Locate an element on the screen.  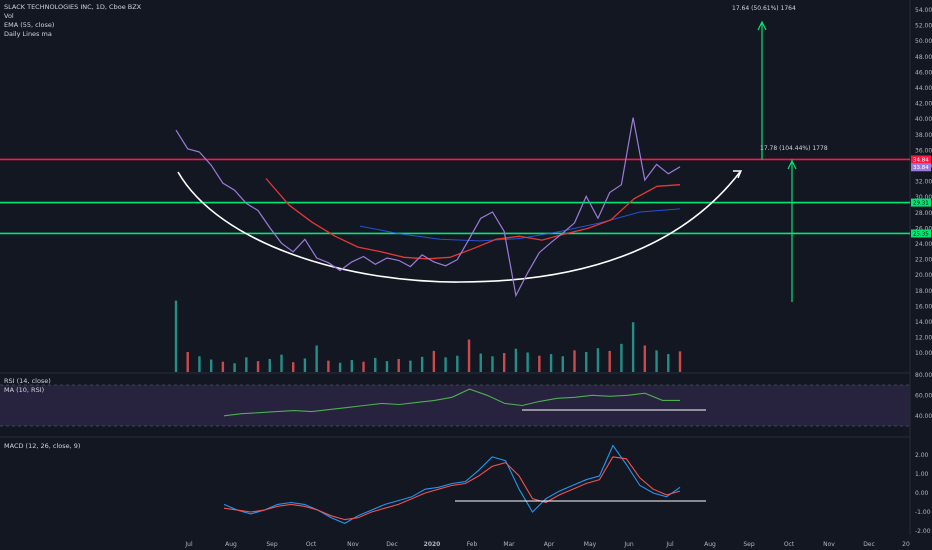
ema-legend: EMA (55, close) is located at coordinates (29, 25).